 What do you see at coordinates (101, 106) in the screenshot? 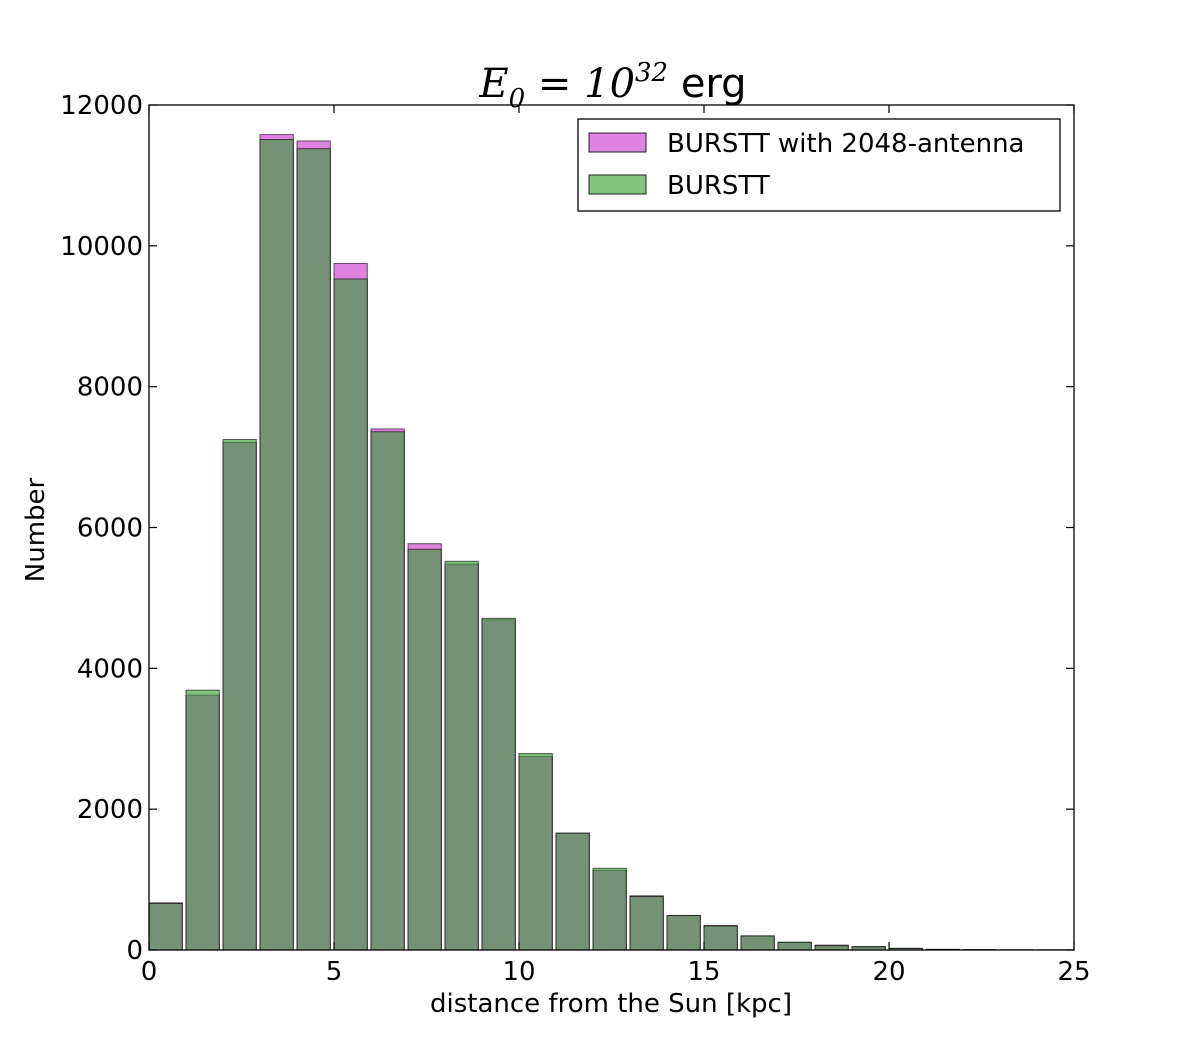
I see `y-tick-label-6: 12000` at bounding box center [101, 106].